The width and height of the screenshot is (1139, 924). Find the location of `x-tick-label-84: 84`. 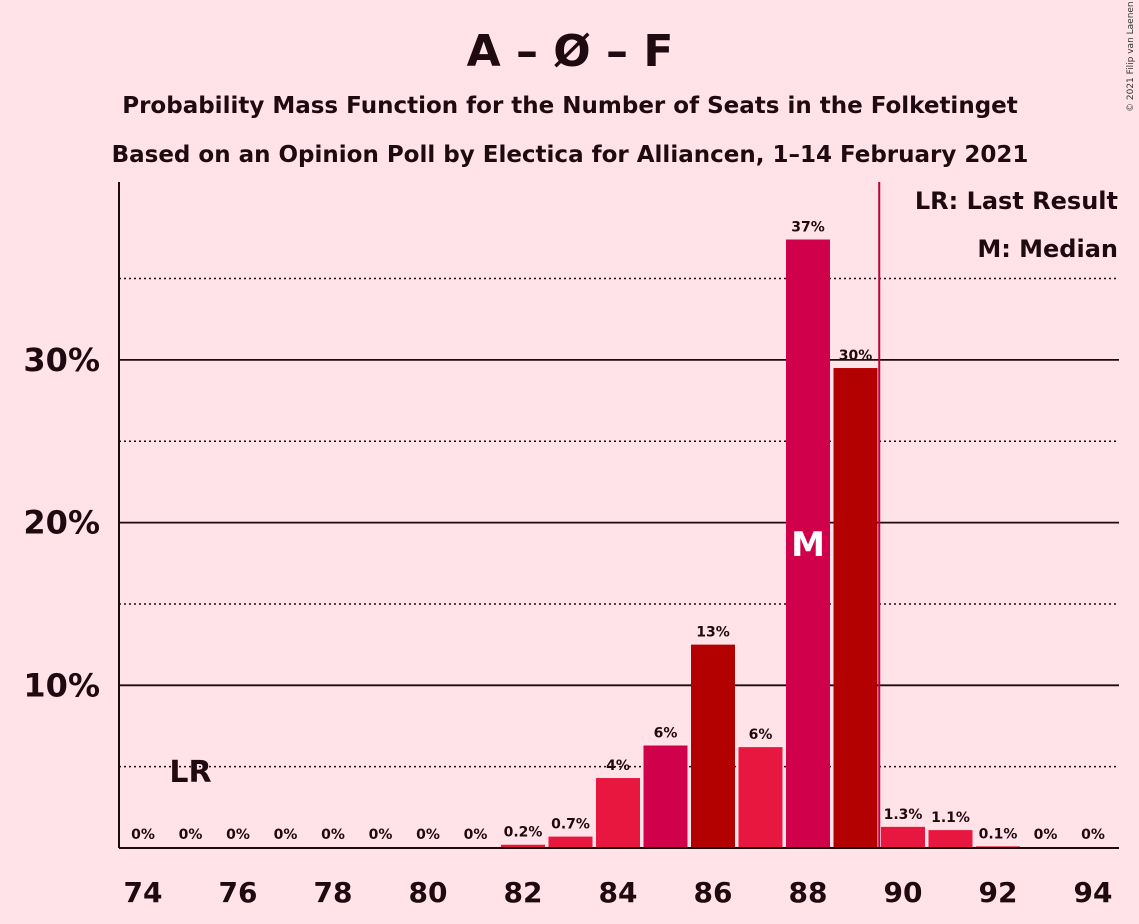

x-tick-label-84: 84 is located at coordinates (618, 892).